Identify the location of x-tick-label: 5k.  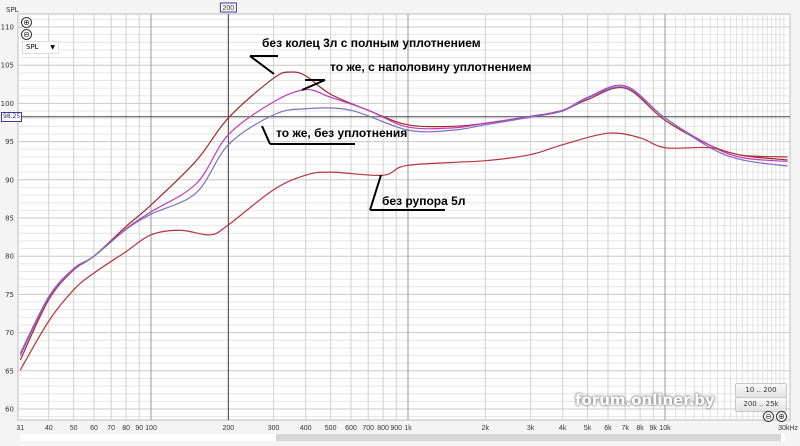
(588, 428).